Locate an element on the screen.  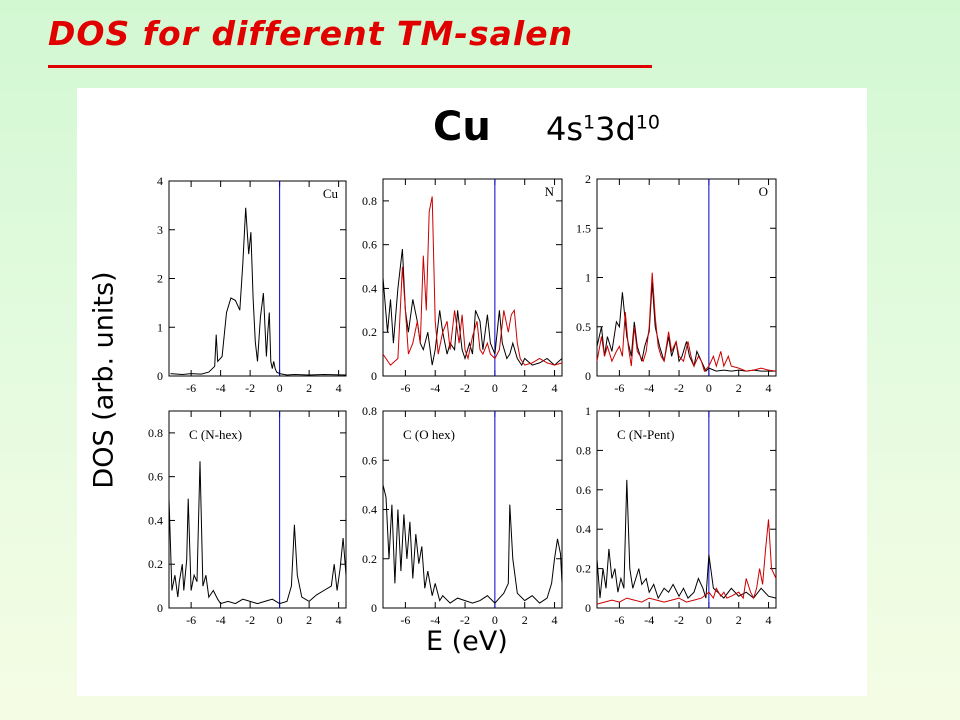
title-underline is located at coordinates (350, 66).